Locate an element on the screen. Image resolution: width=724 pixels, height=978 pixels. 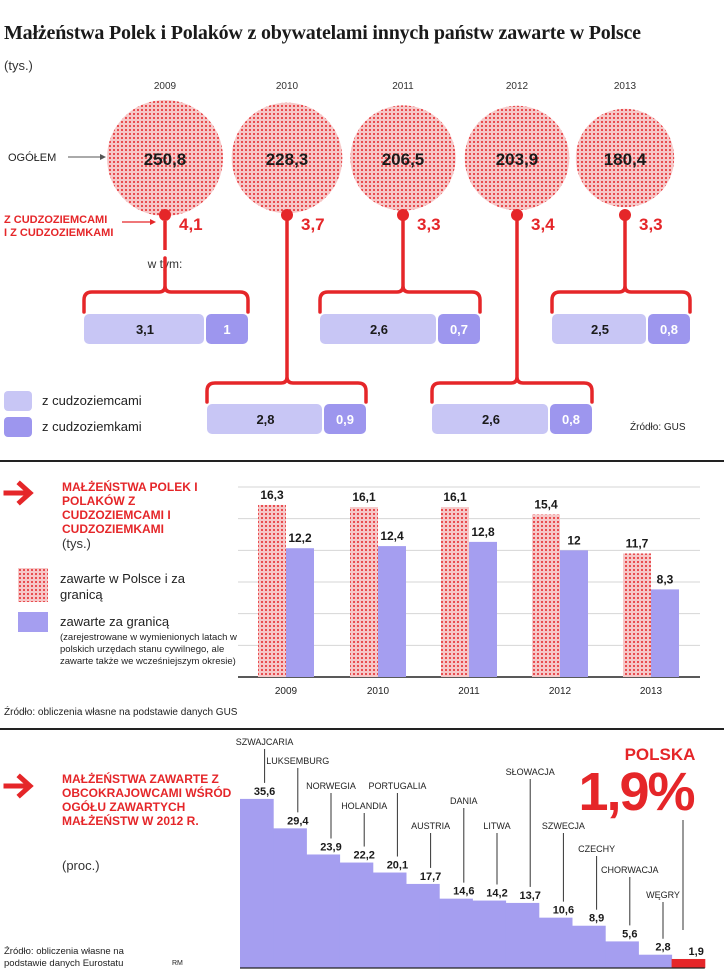
legend-label-abroad: zawarte za granicą is located at coordinates (115, 621).